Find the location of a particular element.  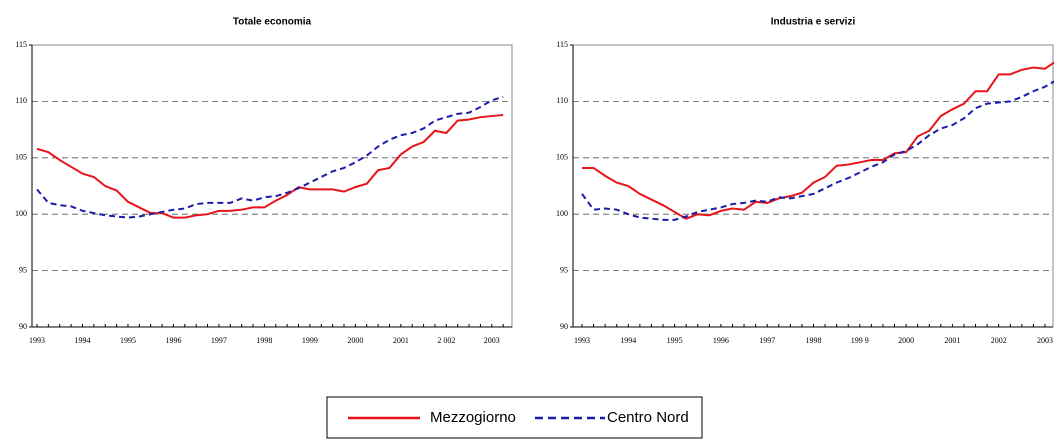

chart-title: Totale economia is located at coordinates (272, 22).